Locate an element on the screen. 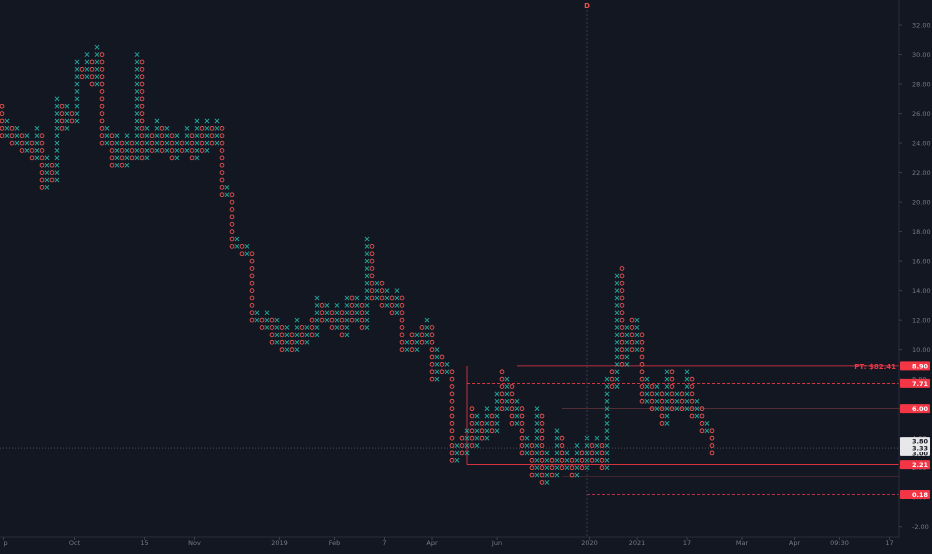 This screenshot has height=554, width=932. time-tick-label: 7 is located at coordinates (384, 543).